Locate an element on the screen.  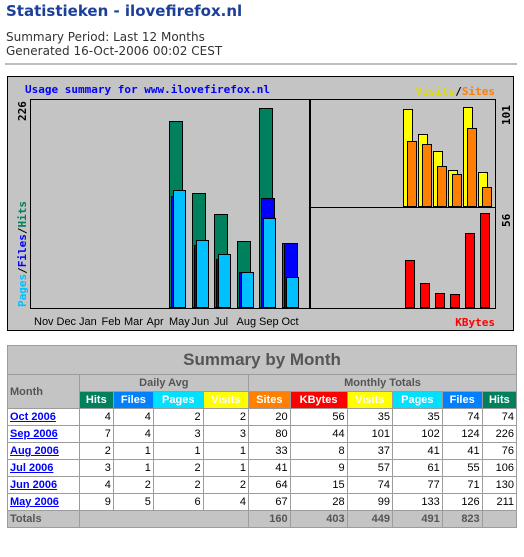
col-visits: Visits is located at coordinates (226, 400).